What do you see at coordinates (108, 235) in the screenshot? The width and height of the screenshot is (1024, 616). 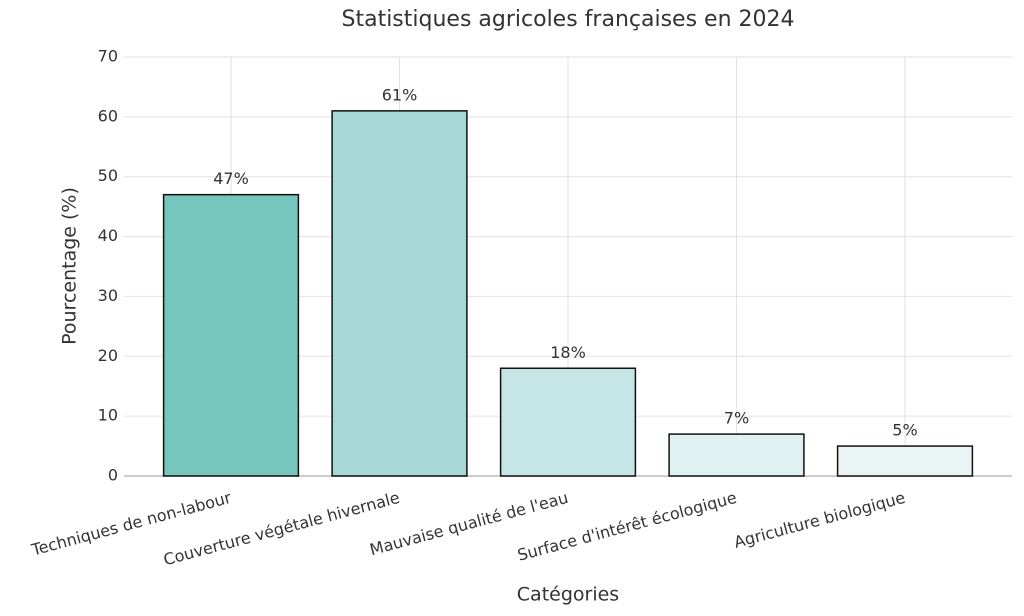 I see `y-tick-label: 40` at bounding box center [108, 235].